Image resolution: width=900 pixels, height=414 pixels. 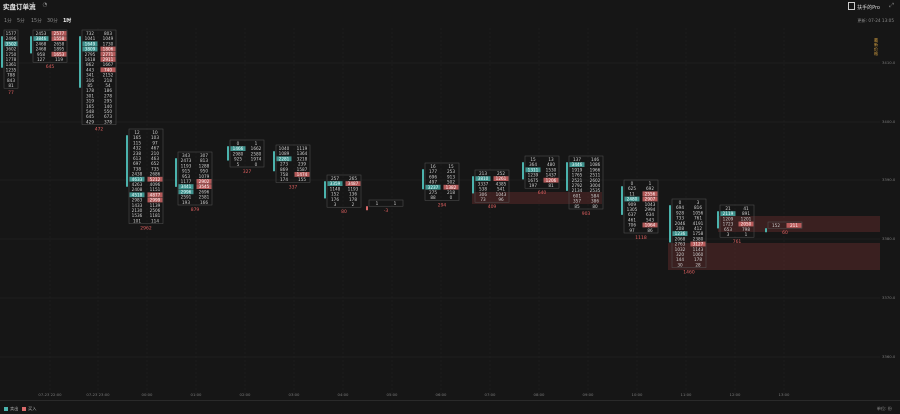 What do you see at coordinates (501, 178) in the screenshot?
I see `buy-volume: 1261` at bounding box center [501, 178].